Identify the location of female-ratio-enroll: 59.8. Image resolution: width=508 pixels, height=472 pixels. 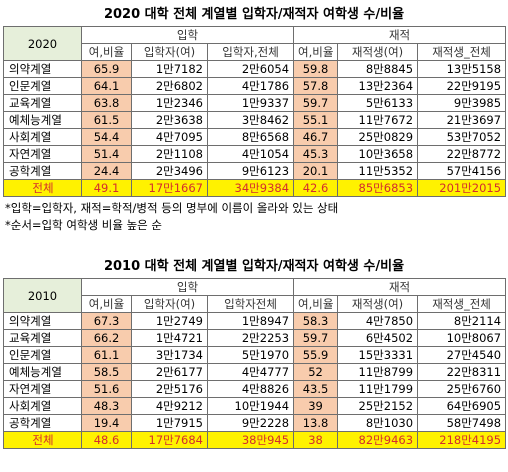
(316, 69).